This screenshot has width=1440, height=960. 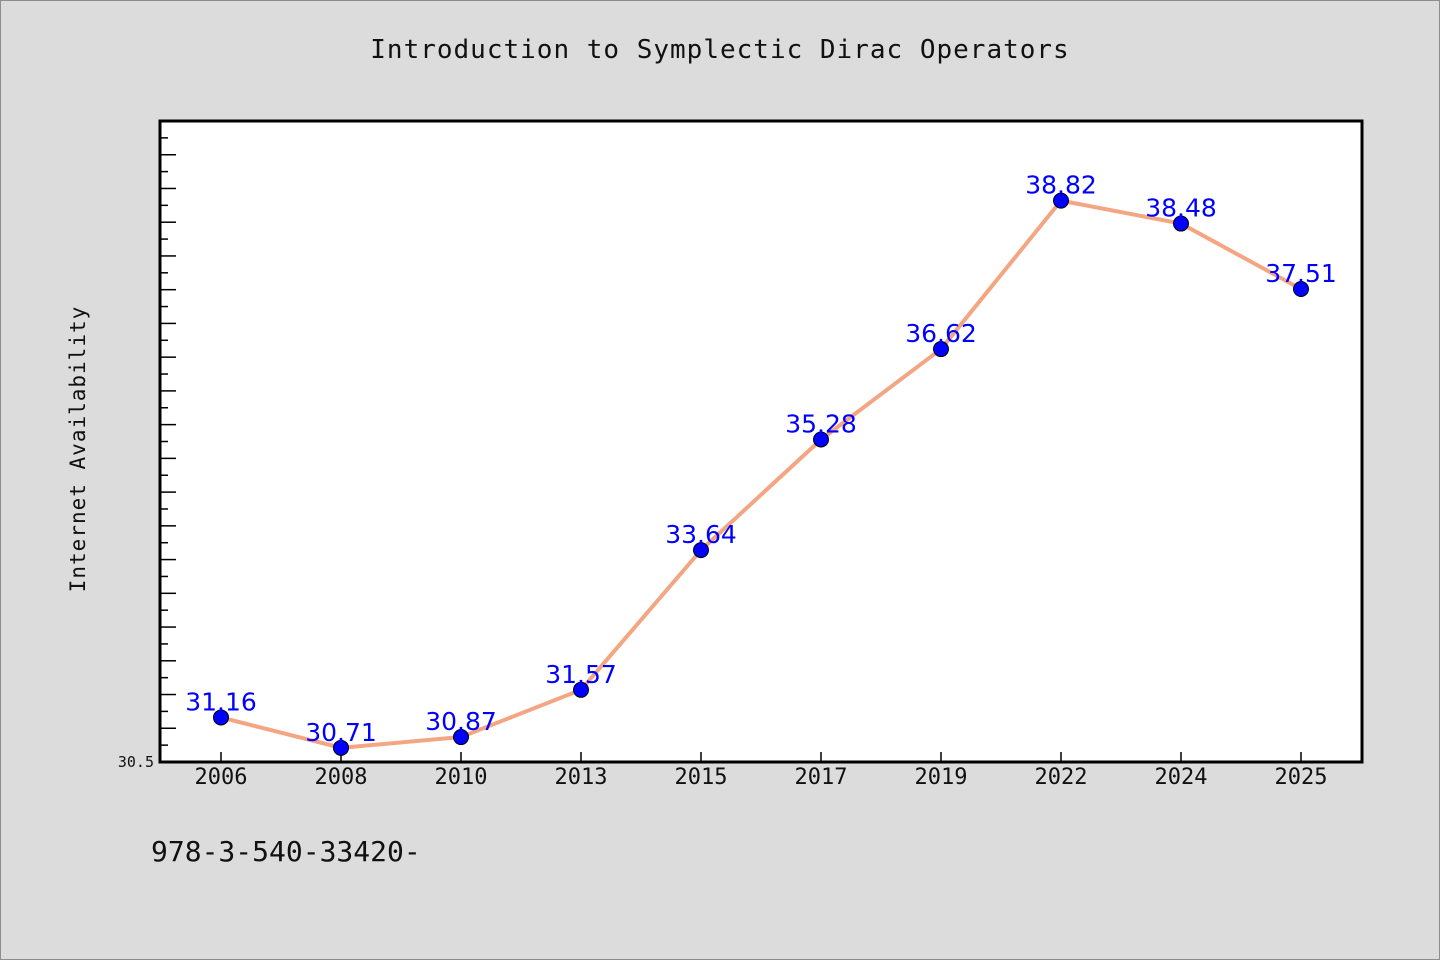 I want to click on x-tick-label: 2010, so click(x=461, y=777).